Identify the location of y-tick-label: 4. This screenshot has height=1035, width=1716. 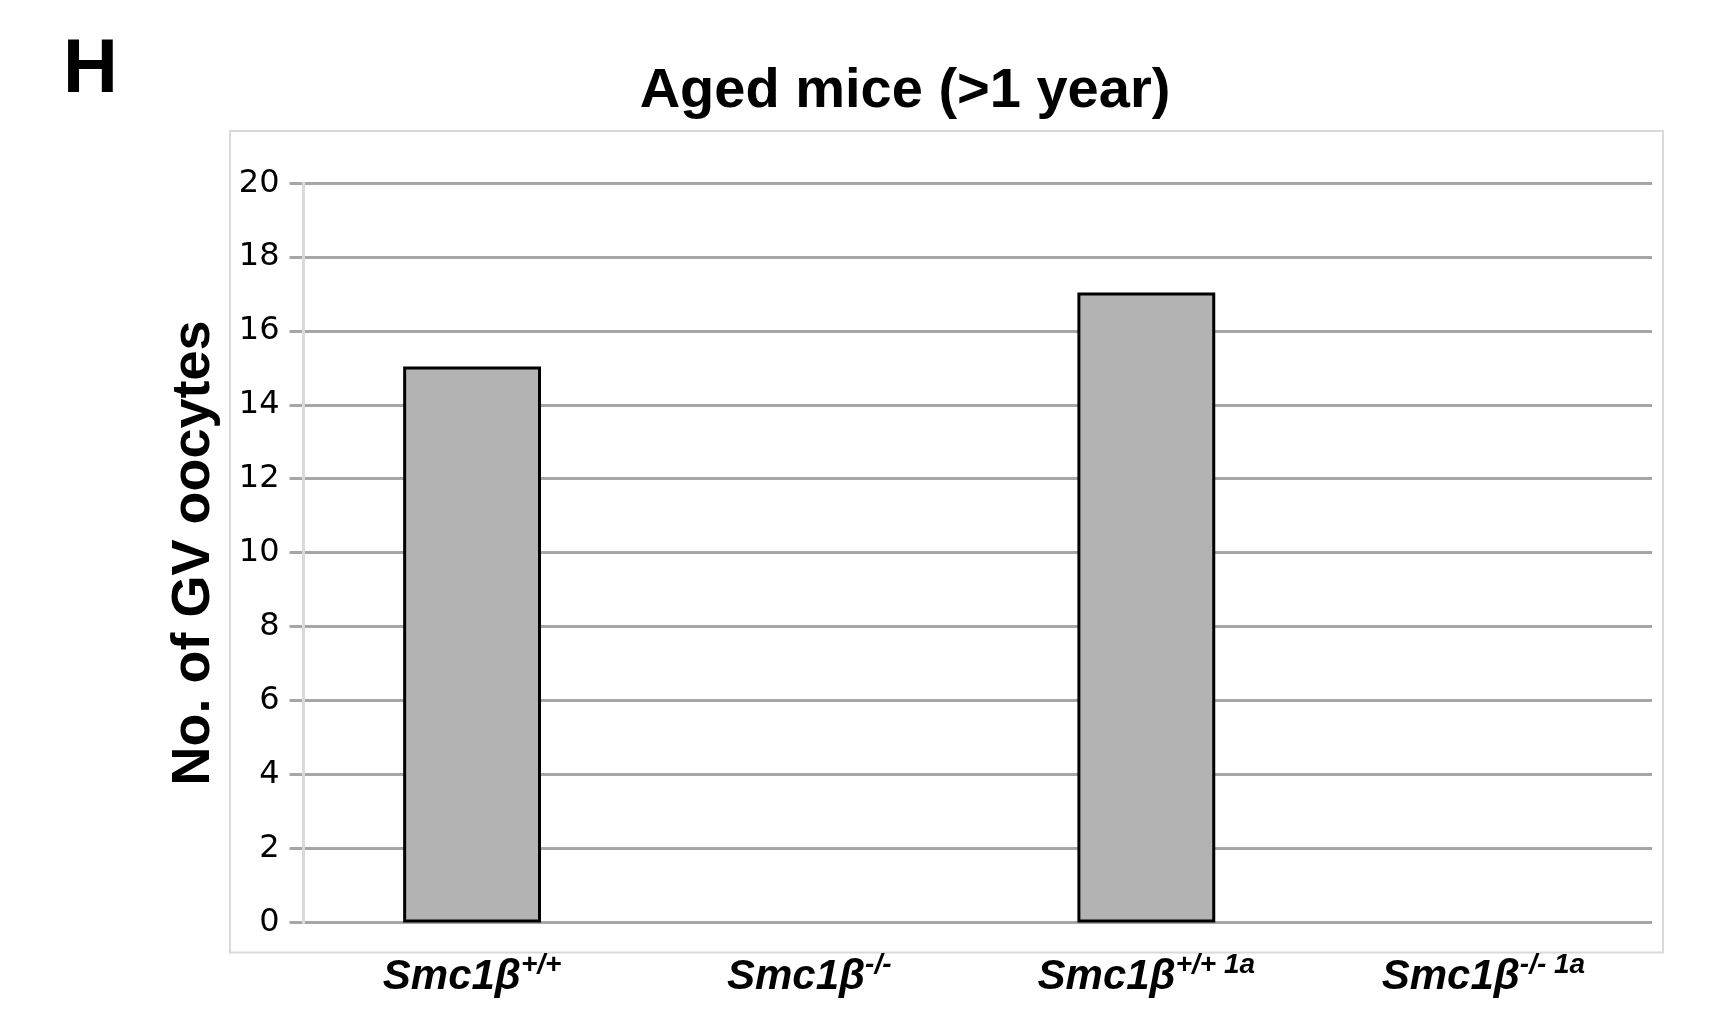
(269, 772).